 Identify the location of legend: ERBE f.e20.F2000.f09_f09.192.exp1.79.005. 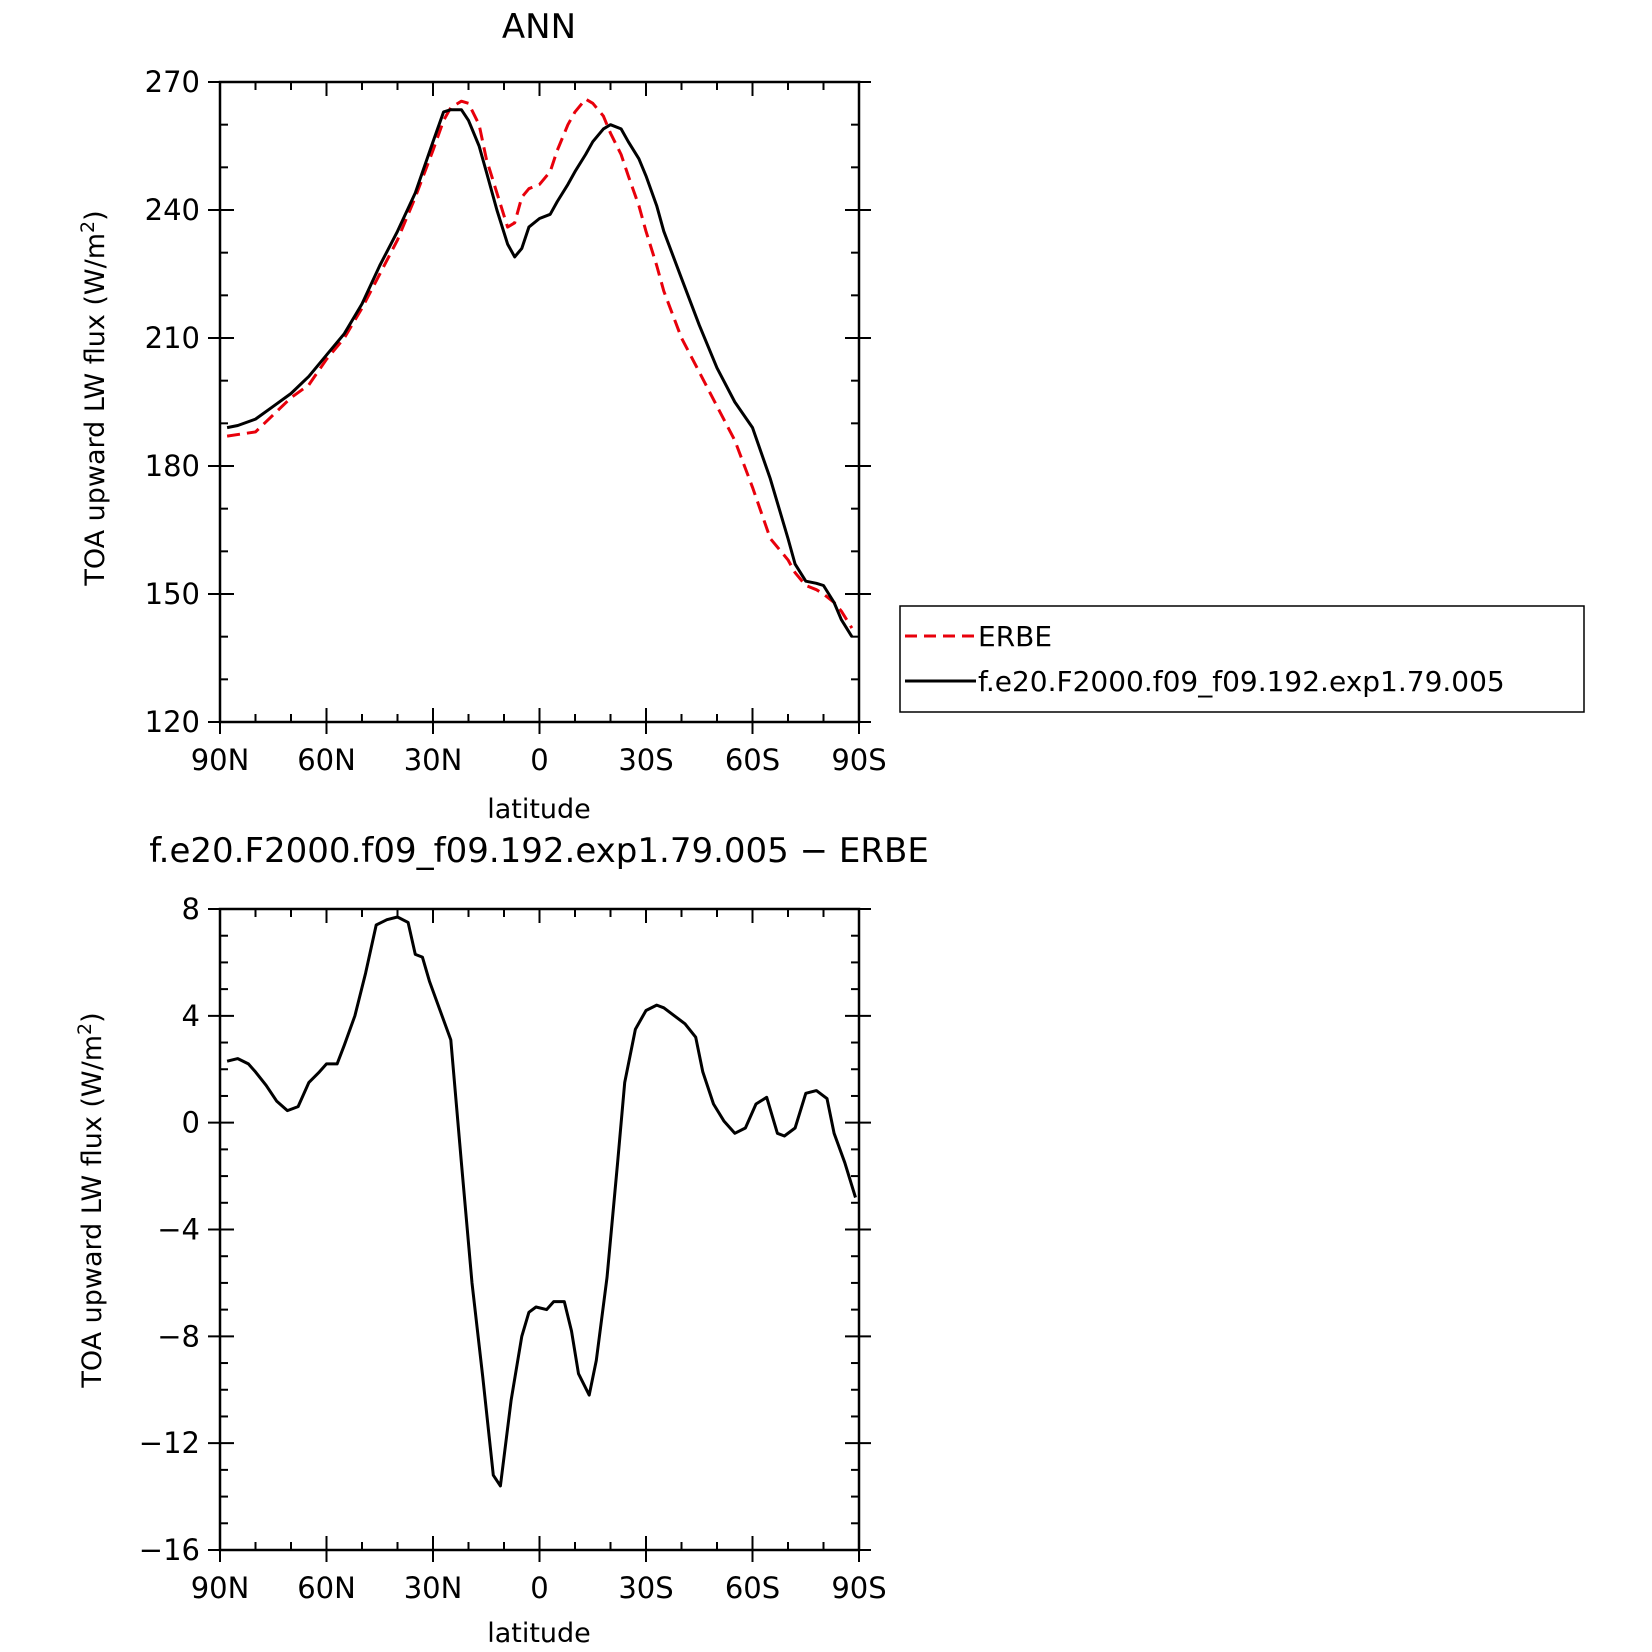
(1242, 659).